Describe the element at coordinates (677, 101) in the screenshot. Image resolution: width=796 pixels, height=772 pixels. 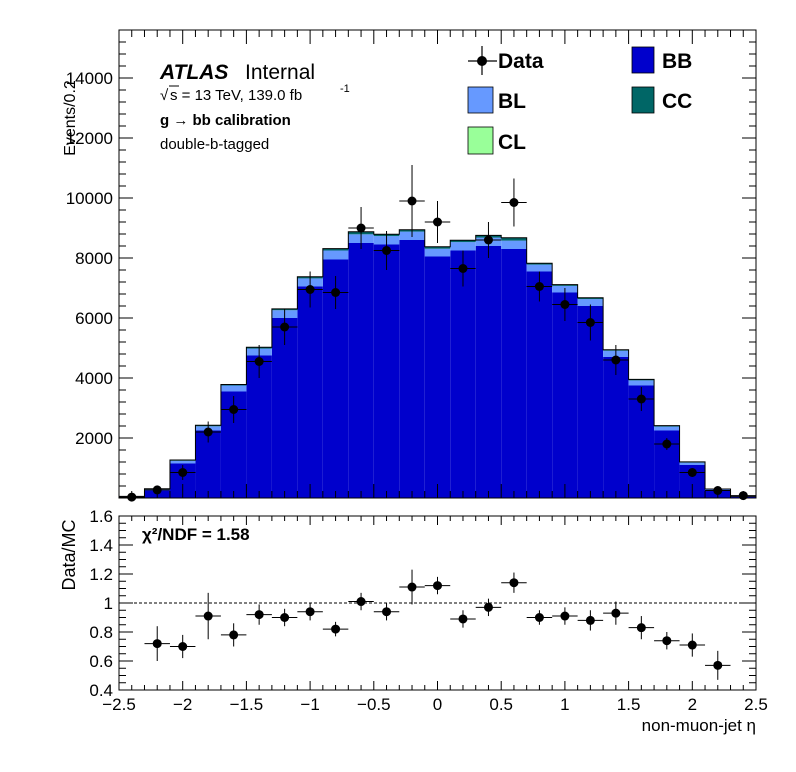
I see `legend-cc-label: CC` at that location.